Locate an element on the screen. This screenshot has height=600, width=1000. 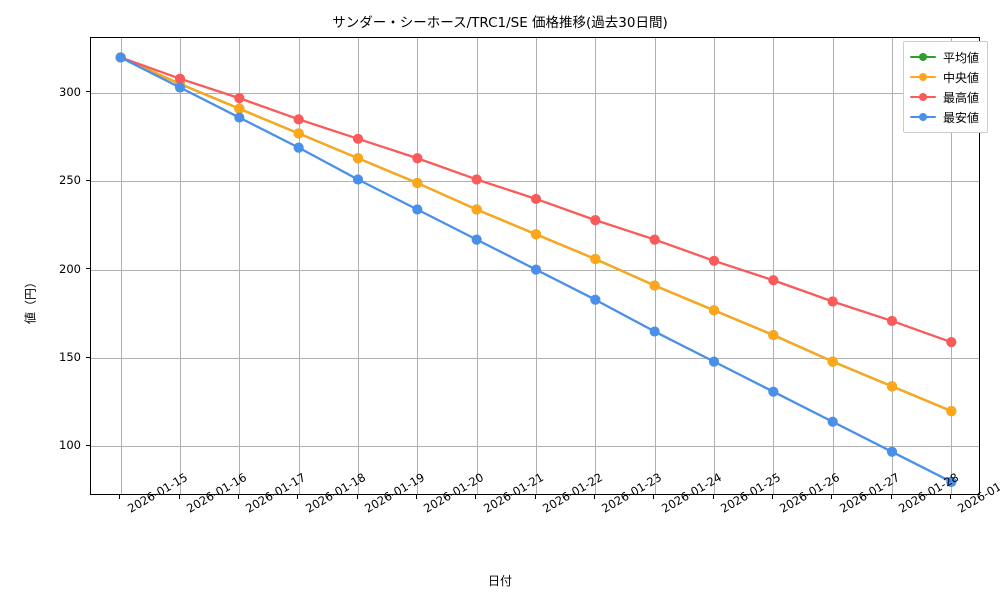
x-axis-tick-label: 2026-01-21 is located at coordinates (513, 493).